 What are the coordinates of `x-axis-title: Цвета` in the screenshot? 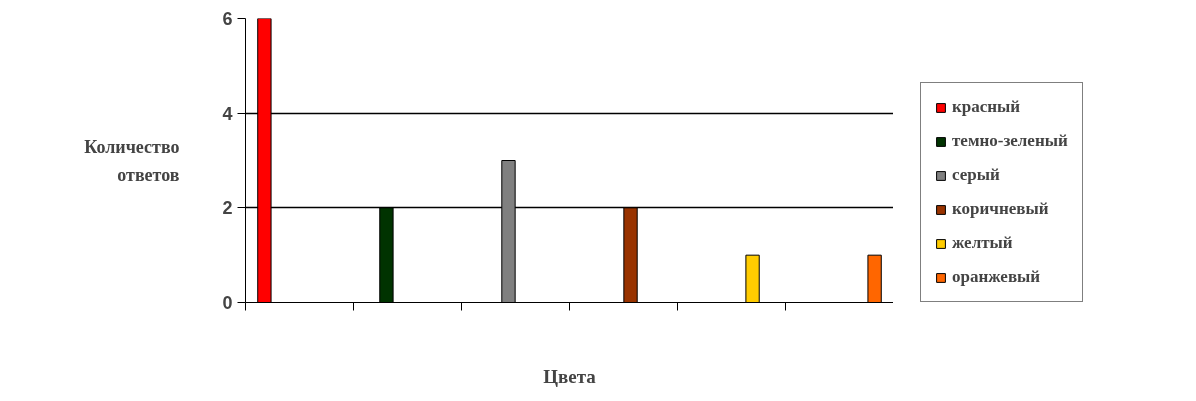 It's located at (570, 376).